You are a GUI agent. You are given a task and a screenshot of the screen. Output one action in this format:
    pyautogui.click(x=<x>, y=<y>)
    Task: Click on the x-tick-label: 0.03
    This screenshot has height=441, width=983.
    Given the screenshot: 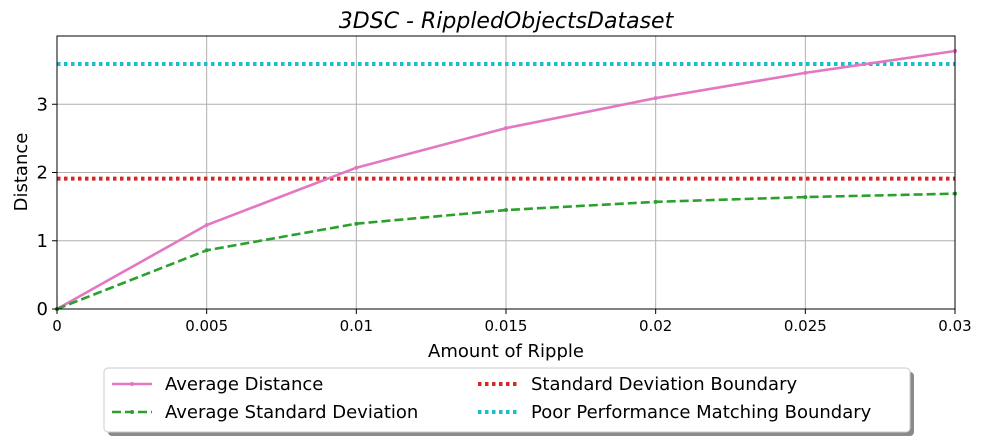 What is the action you would take?
    pyautogui.click(x=954, y=326)
    